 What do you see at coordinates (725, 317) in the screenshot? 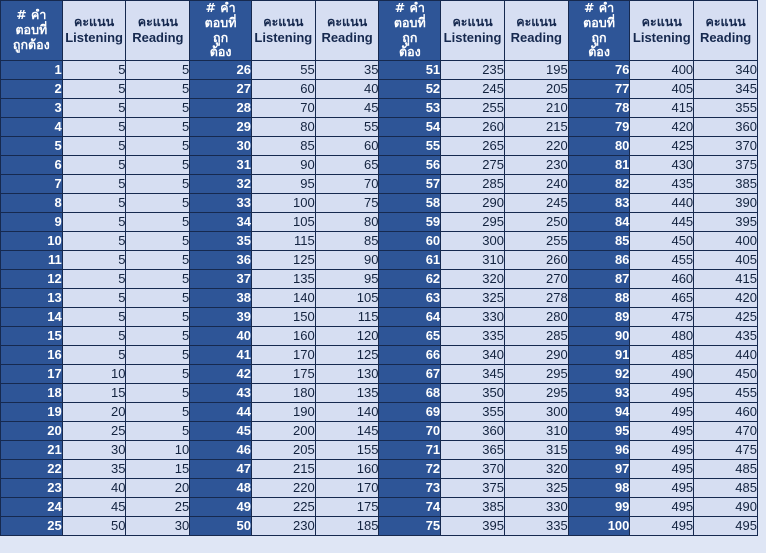
I see `cell-reading-score: 425` at bounding box center [725, 317].